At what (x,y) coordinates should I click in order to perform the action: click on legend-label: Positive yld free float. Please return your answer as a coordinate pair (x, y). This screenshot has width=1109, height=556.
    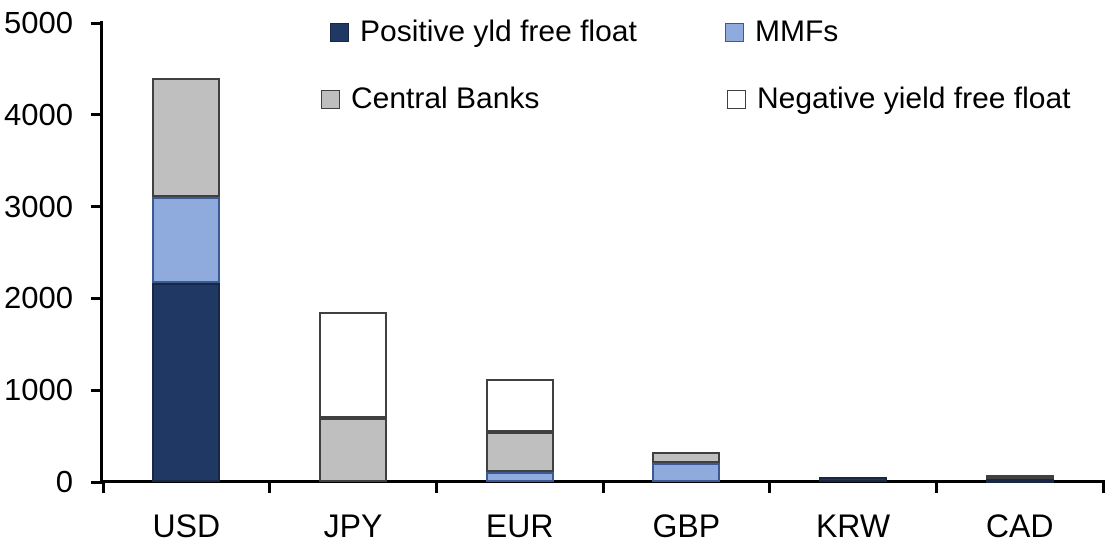
    Looking at the image, I should click on (498, 31).